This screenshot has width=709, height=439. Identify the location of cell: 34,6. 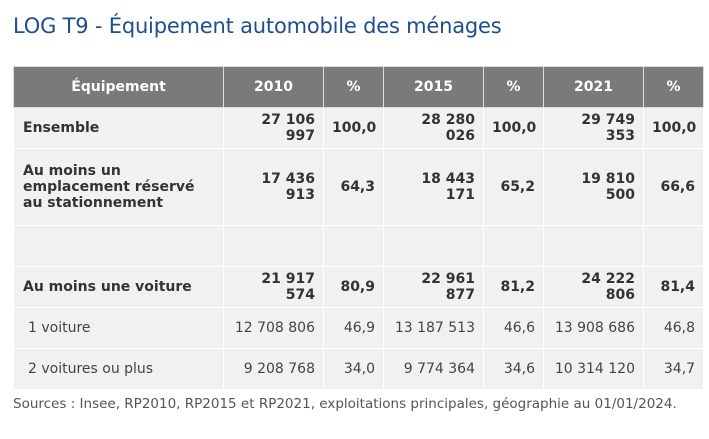
(513, 369).